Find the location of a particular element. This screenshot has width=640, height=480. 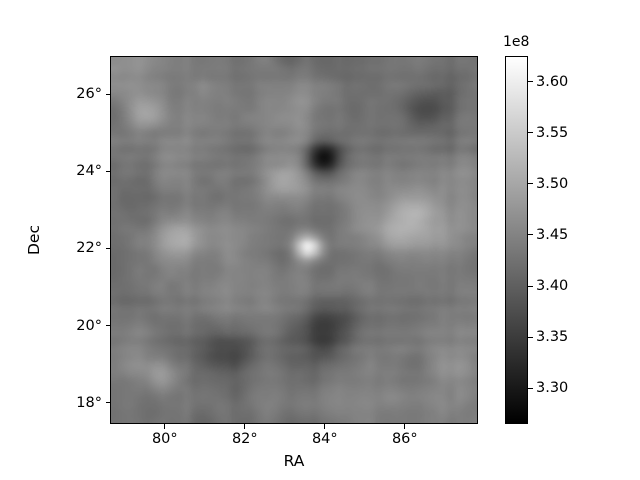

y-axis-label: Dec is located at coordinates (34, 240).